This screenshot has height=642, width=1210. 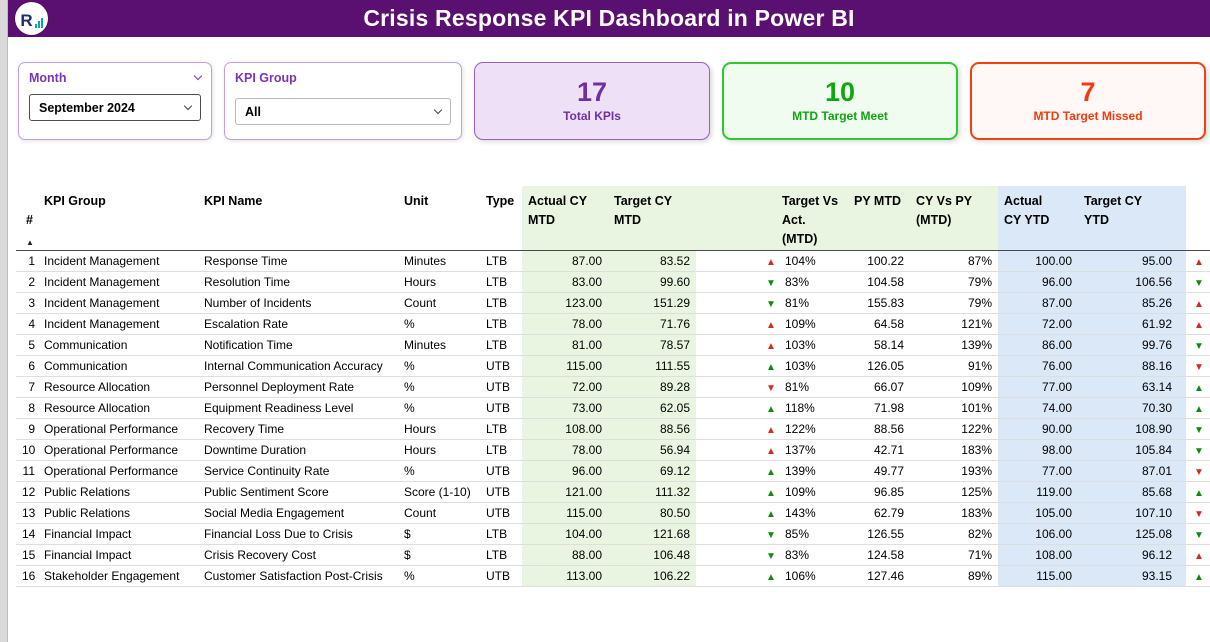 I want to click on cell-actual-cy-ytd: 105.00, so click(x=1038, y=513).